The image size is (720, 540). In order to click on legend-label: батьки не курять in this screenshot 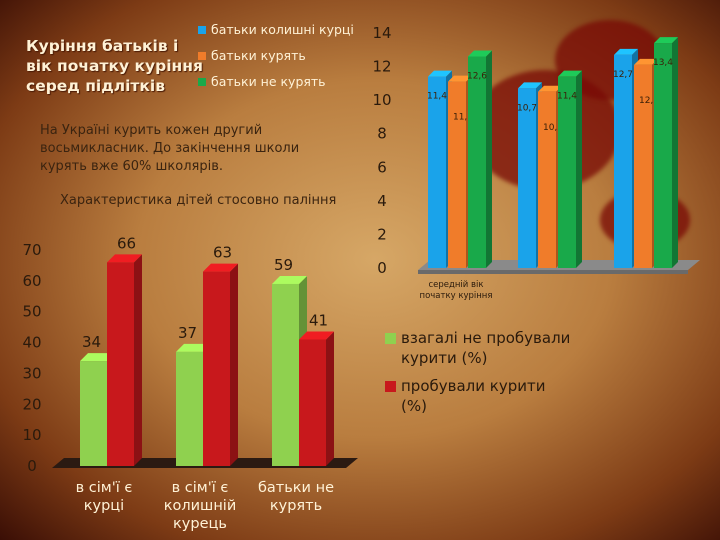, I will do `click(268, 81)`.